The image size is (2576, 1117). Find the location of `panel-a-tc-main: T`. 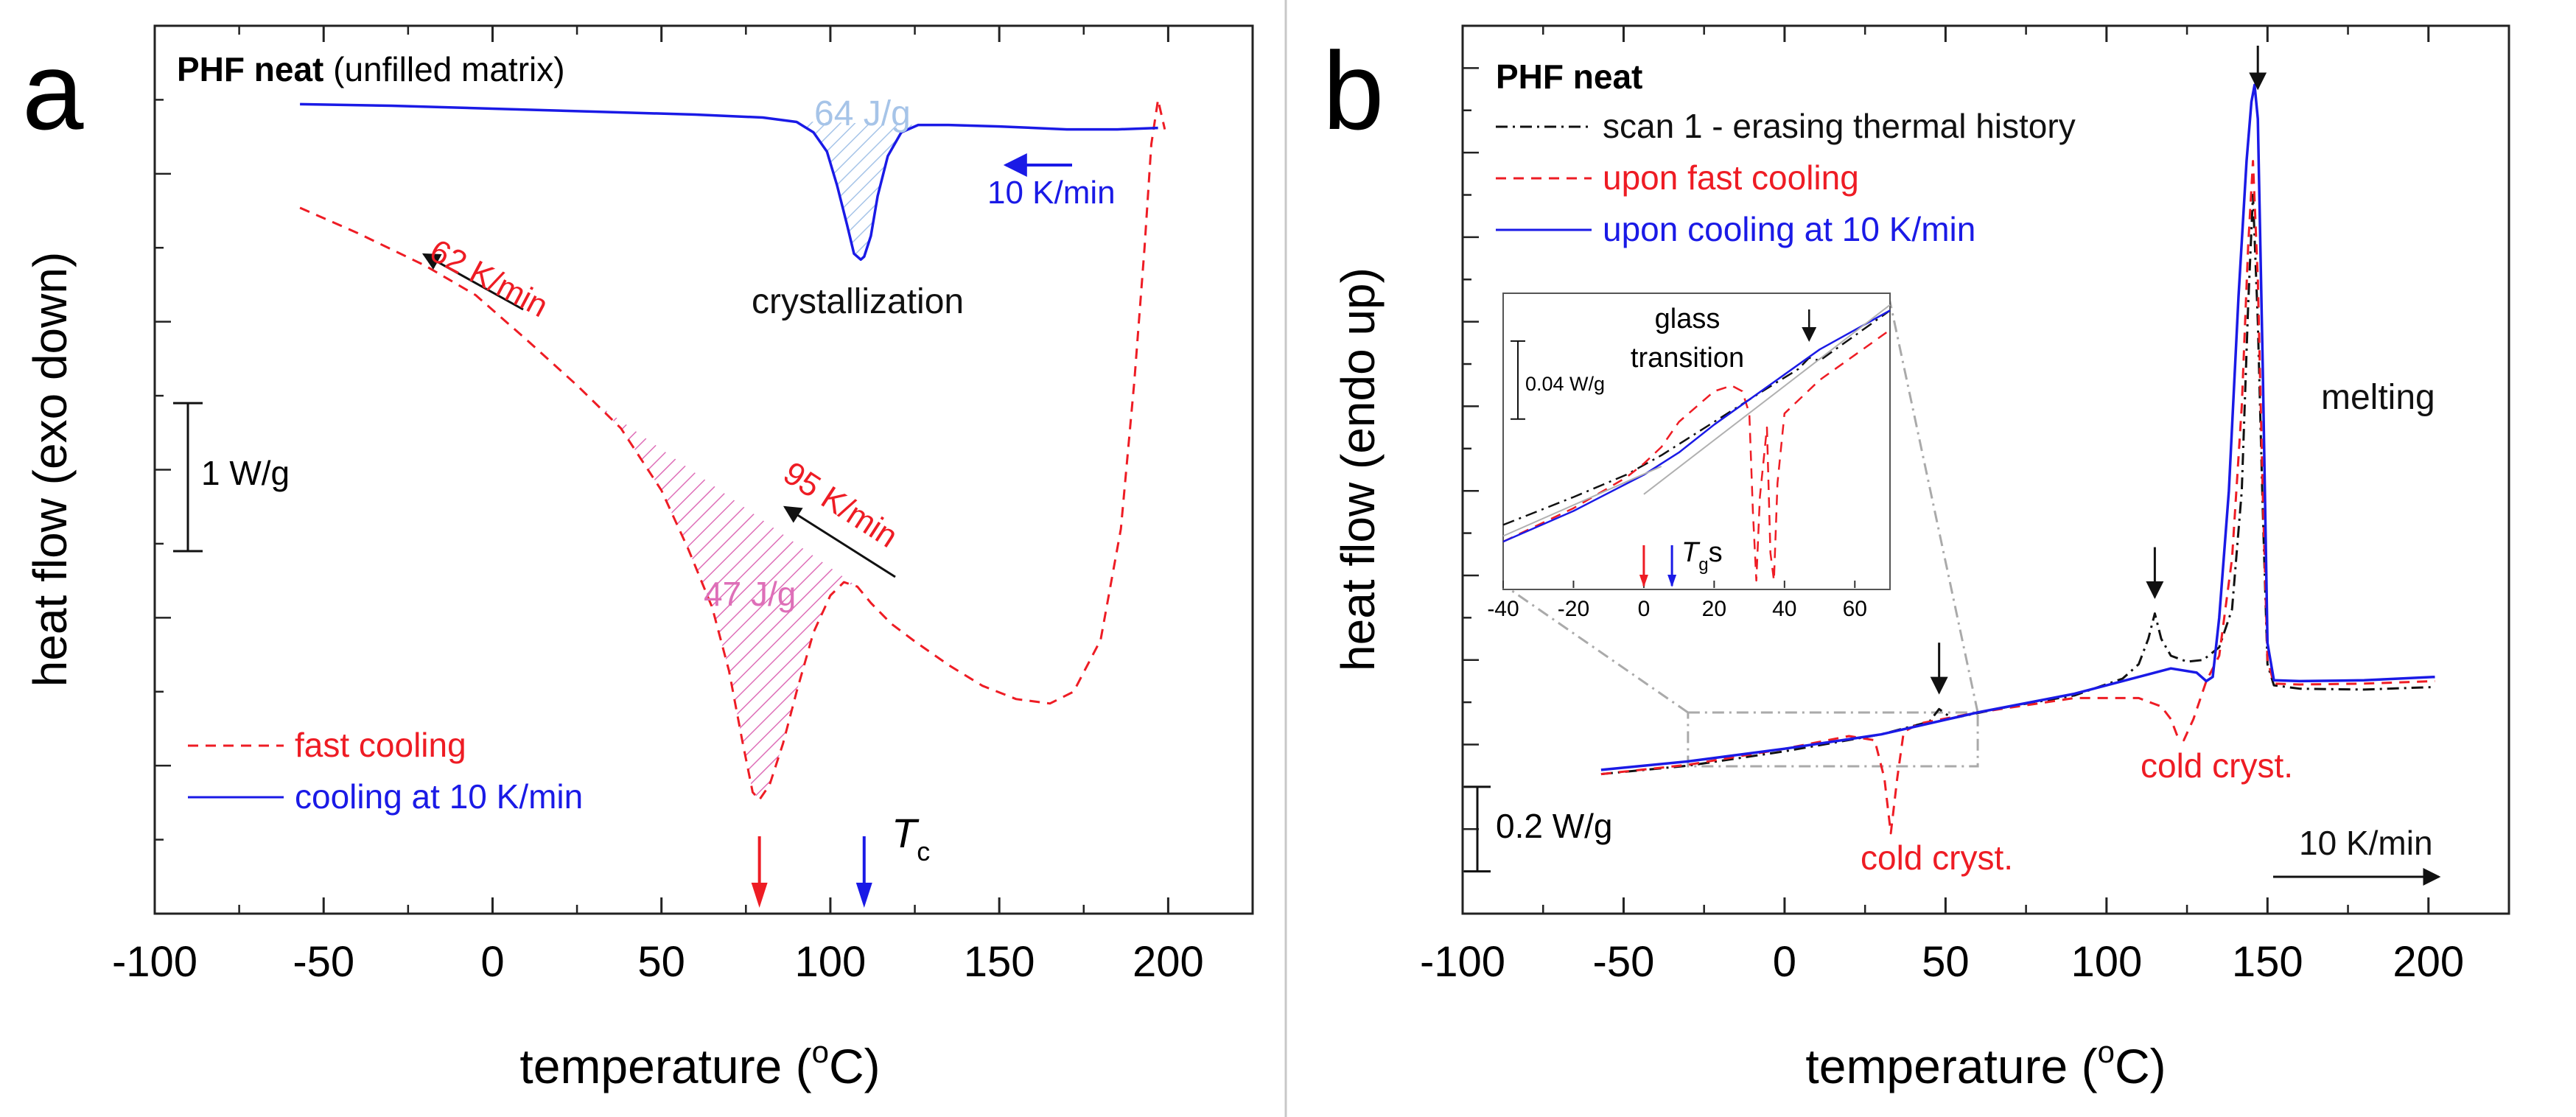

panel-a-tc-main: T is located at coordinates (906, 833).